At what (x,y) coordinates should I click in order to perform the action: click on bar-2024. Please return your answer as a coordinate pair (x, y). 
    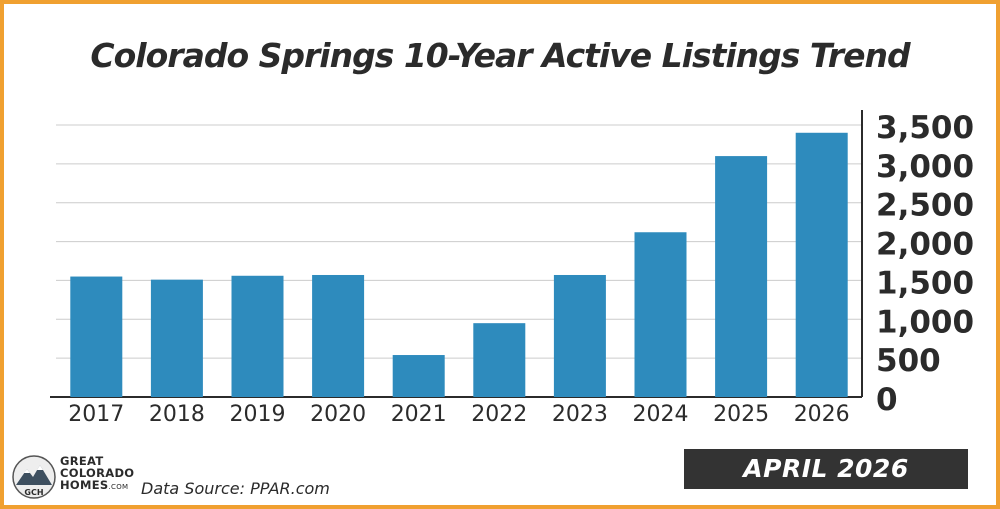
    Looking at the image, I should click on (660, 314).